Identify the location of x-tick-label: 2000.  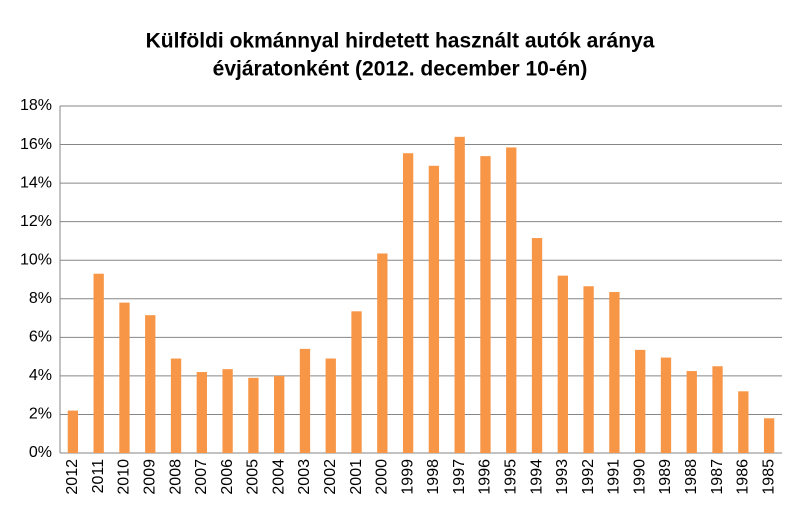
(382, 477).